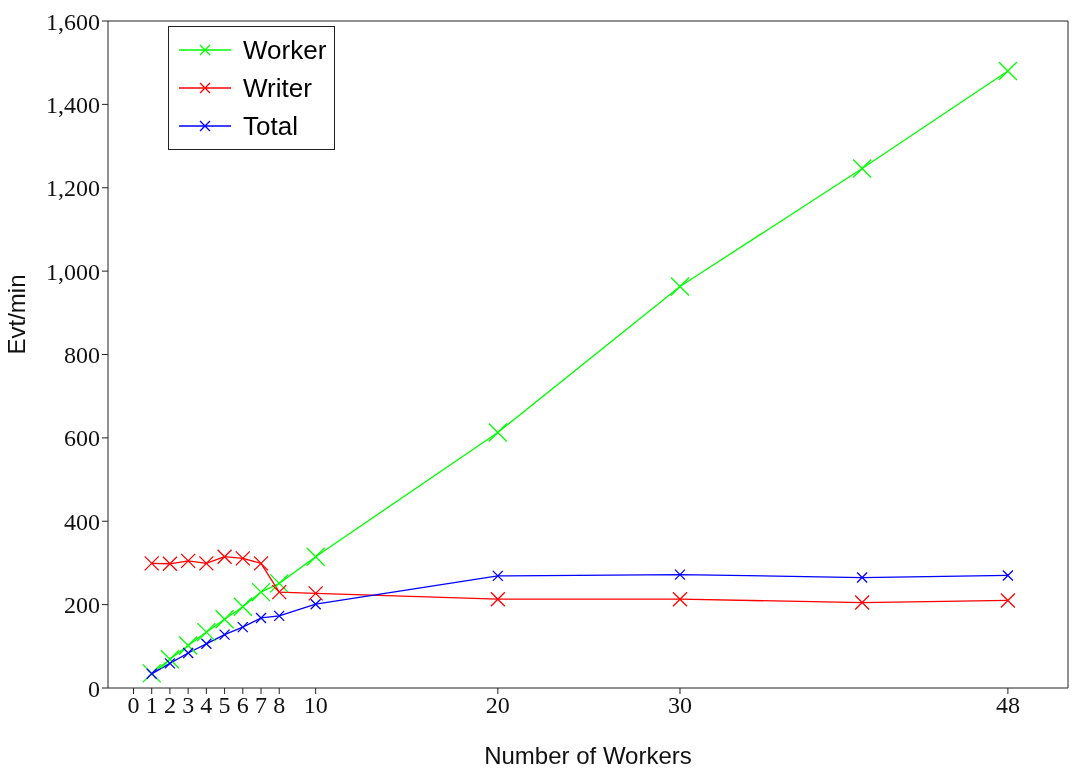 The height and width of the screenshot is (780, 1081). I want to click on x-tick-label: 3, so click(188, 705).